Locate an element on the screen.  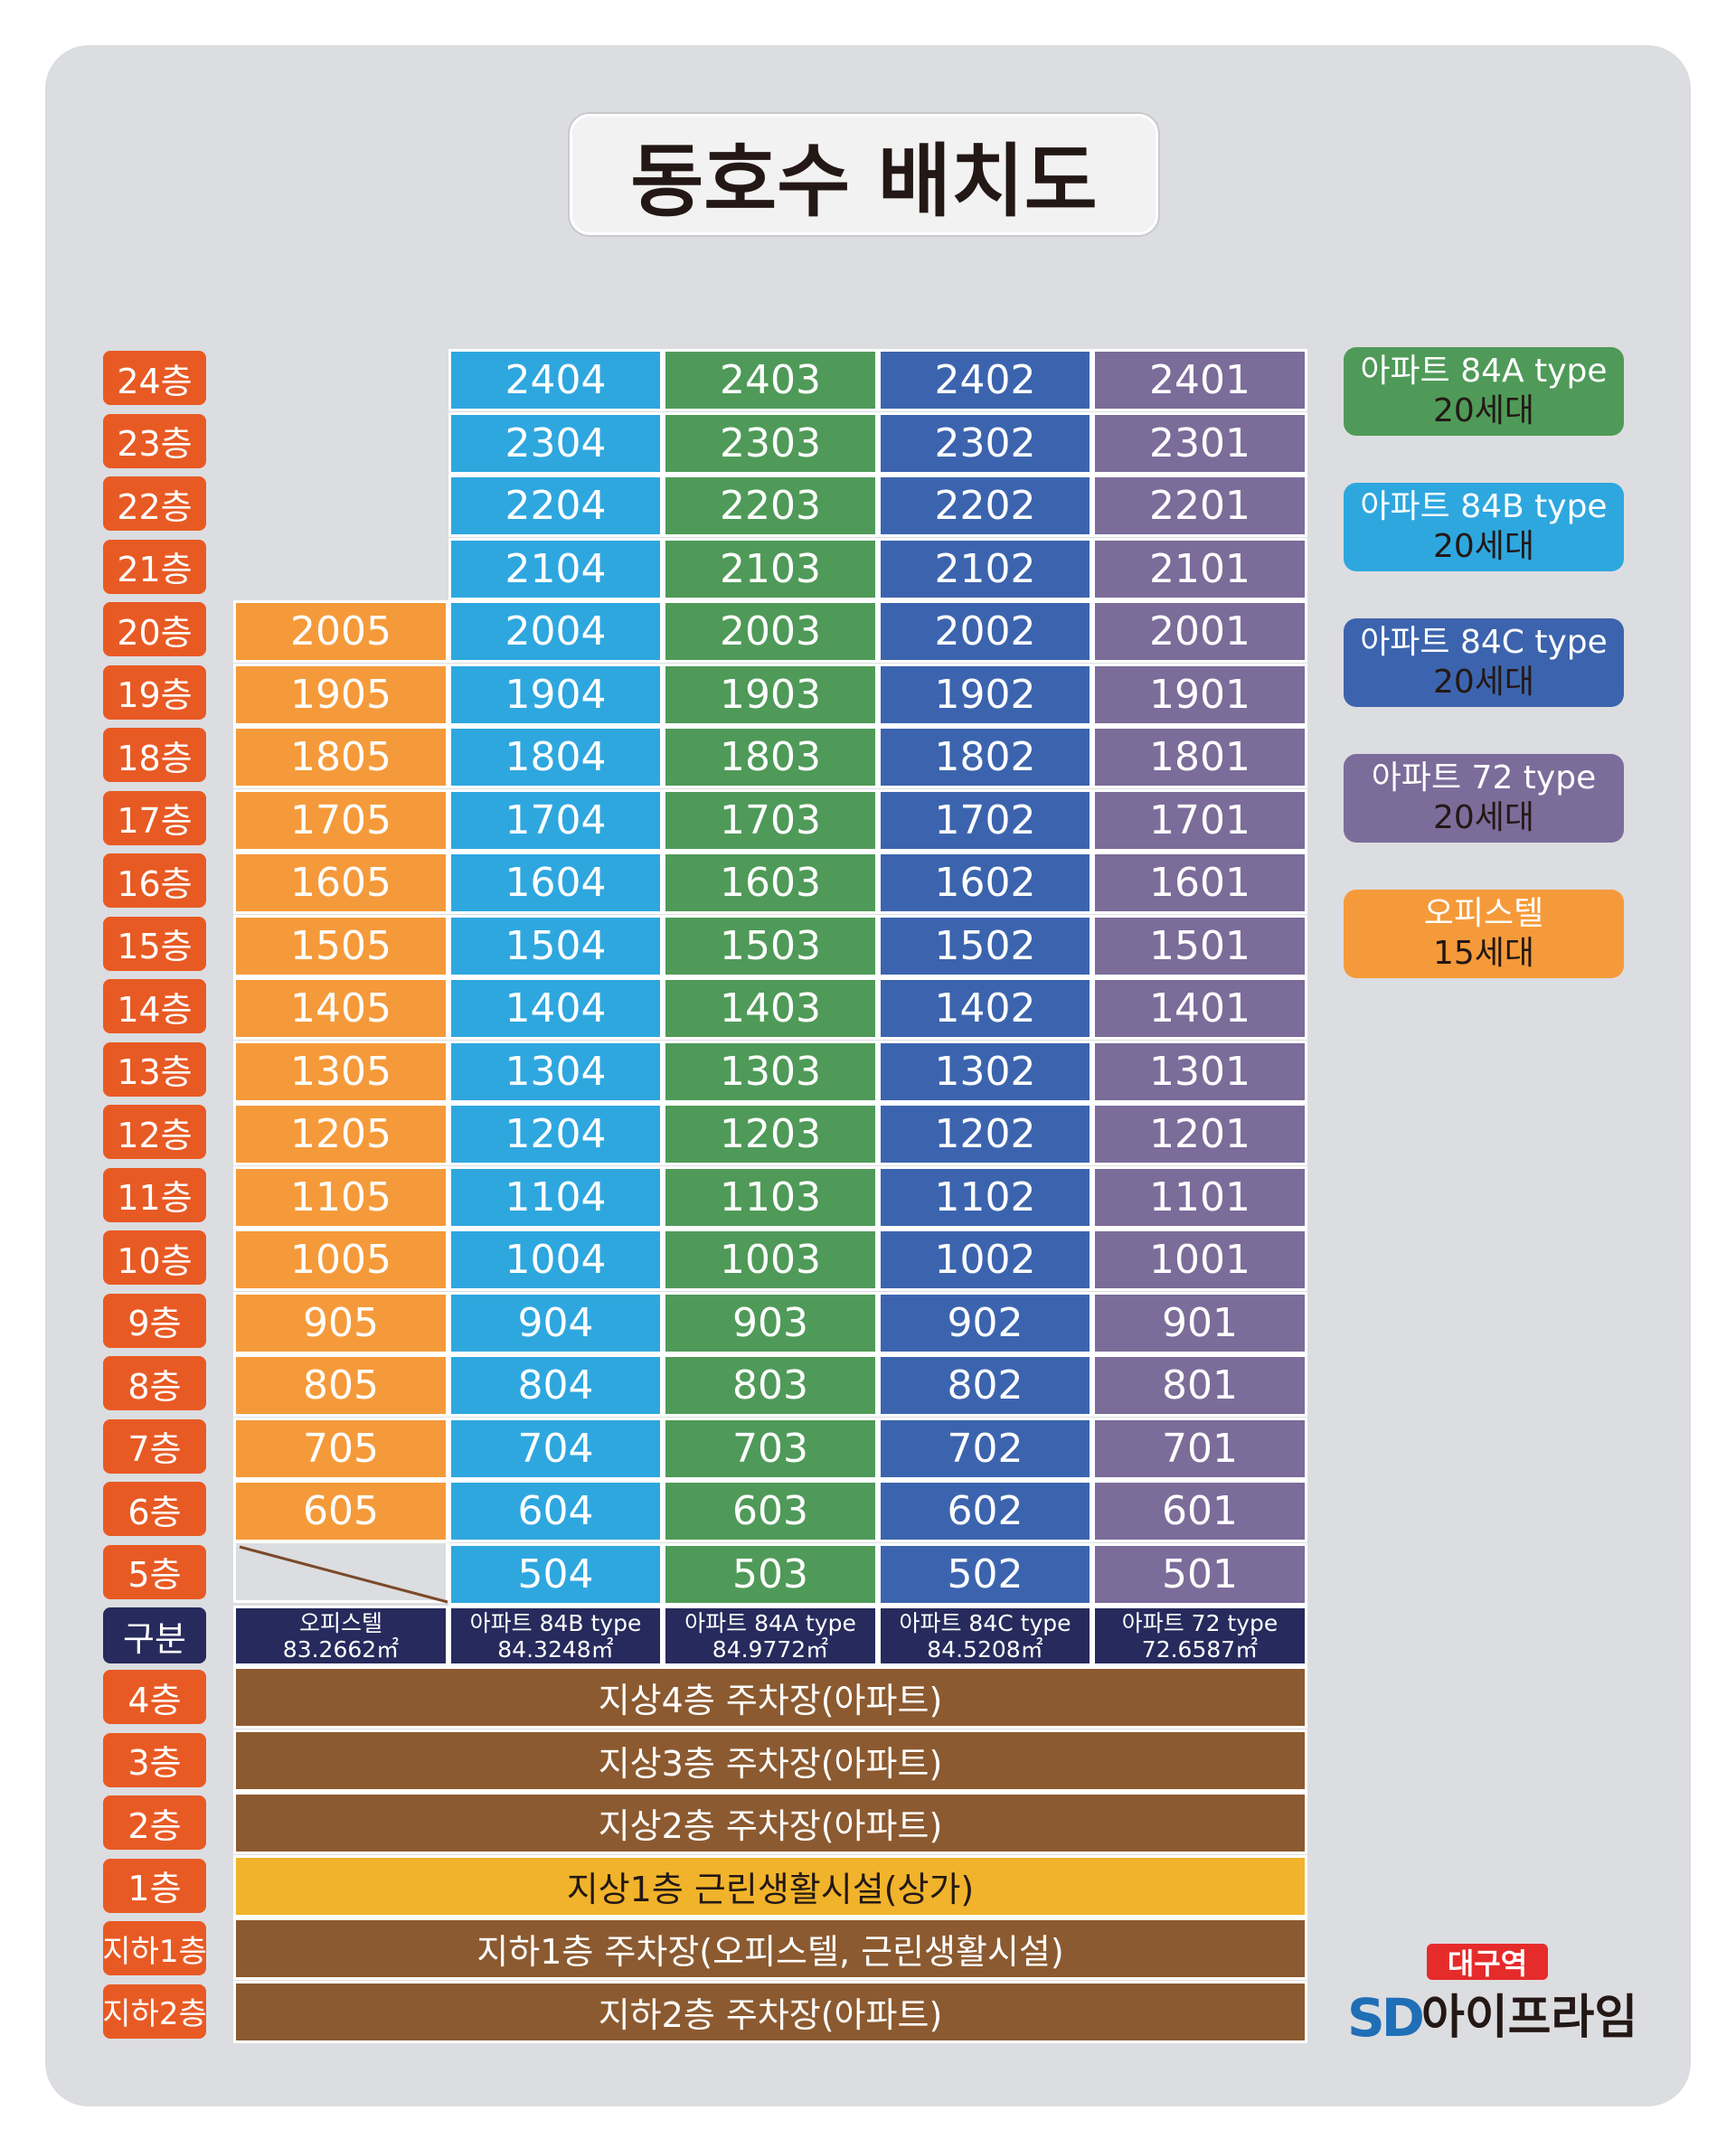
unit-cell: 903 is located at coordinates (771, 1323).